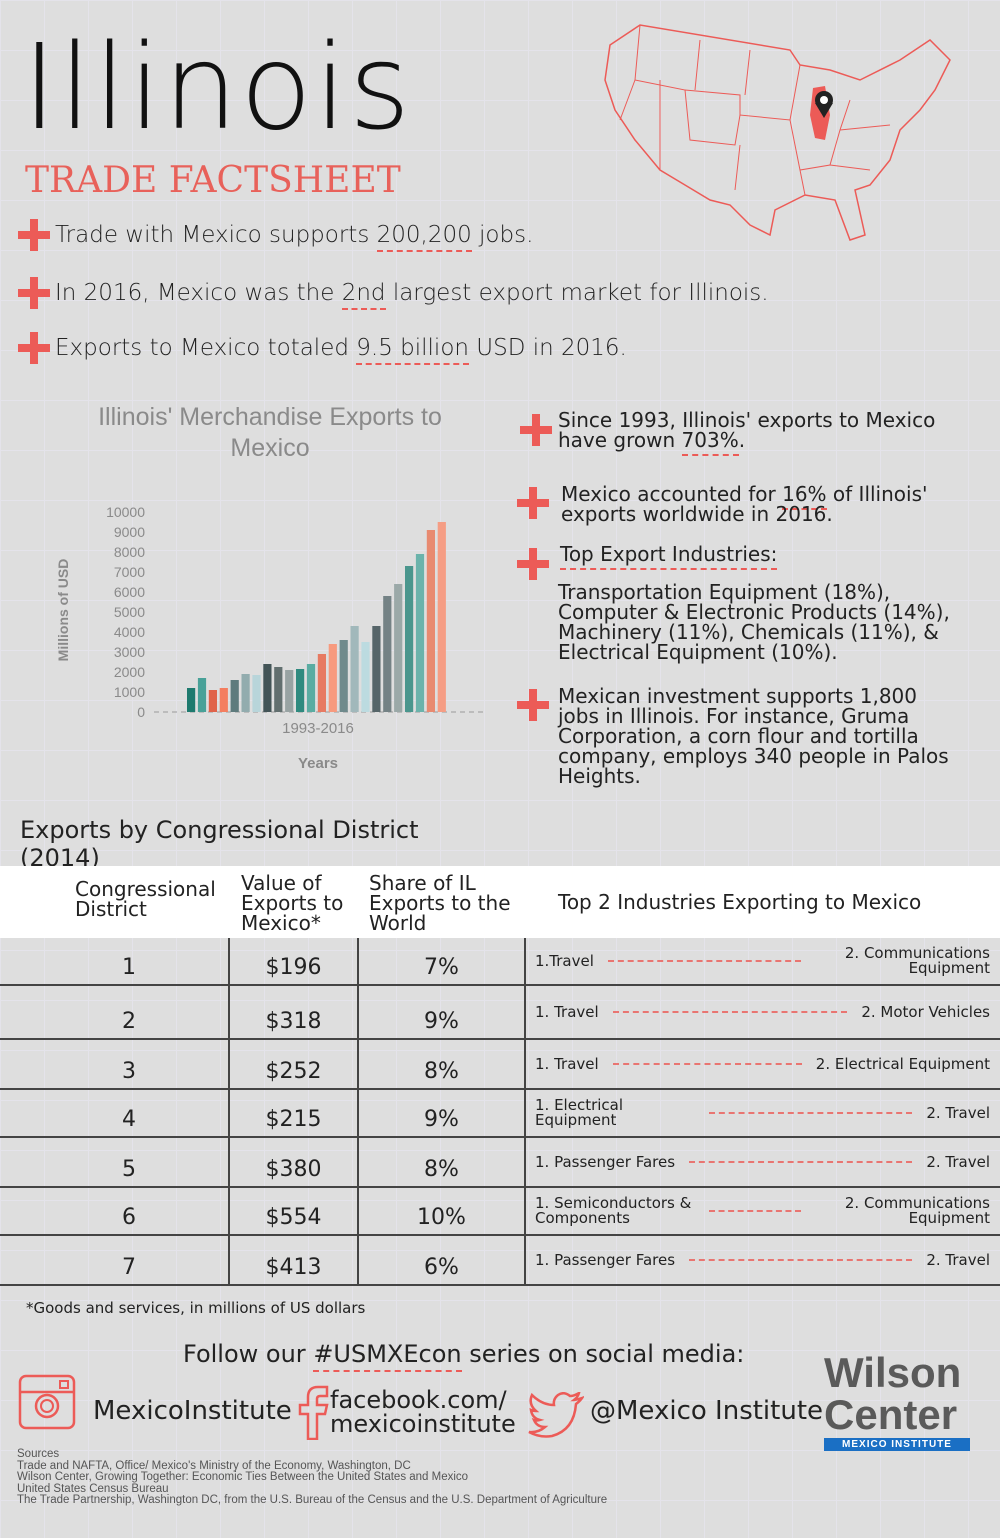 The image size is (1000, 1538). Describe the element at coordinates (38, 1454) in the screenshot. I see `sources-heading: Sources` at that location.